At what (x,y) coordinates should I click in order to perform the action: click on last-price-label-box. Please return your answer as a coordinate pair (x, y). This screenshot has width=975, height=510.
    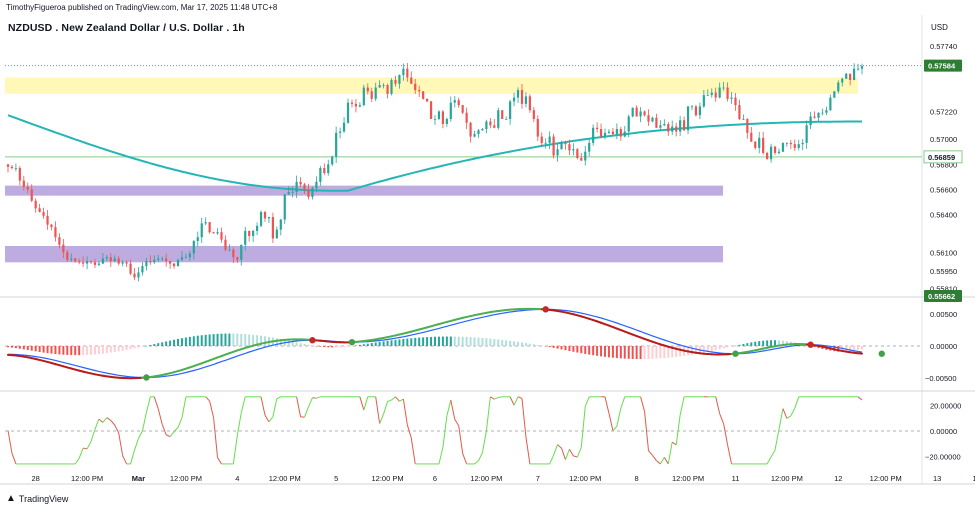
    Looking at the image, I should click on (943, 65).